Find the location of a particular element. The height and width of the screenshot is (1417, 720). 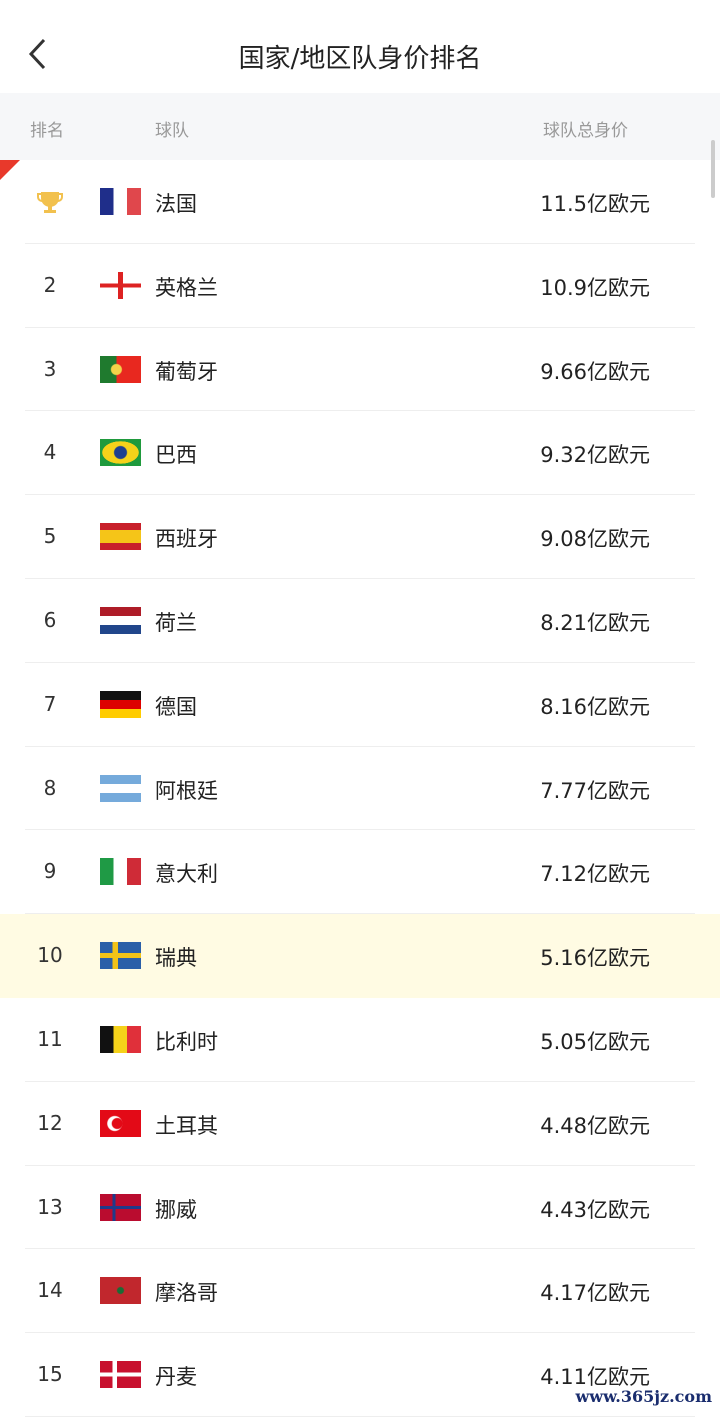

rank-number: 4 is located at coordinates (50, 452).